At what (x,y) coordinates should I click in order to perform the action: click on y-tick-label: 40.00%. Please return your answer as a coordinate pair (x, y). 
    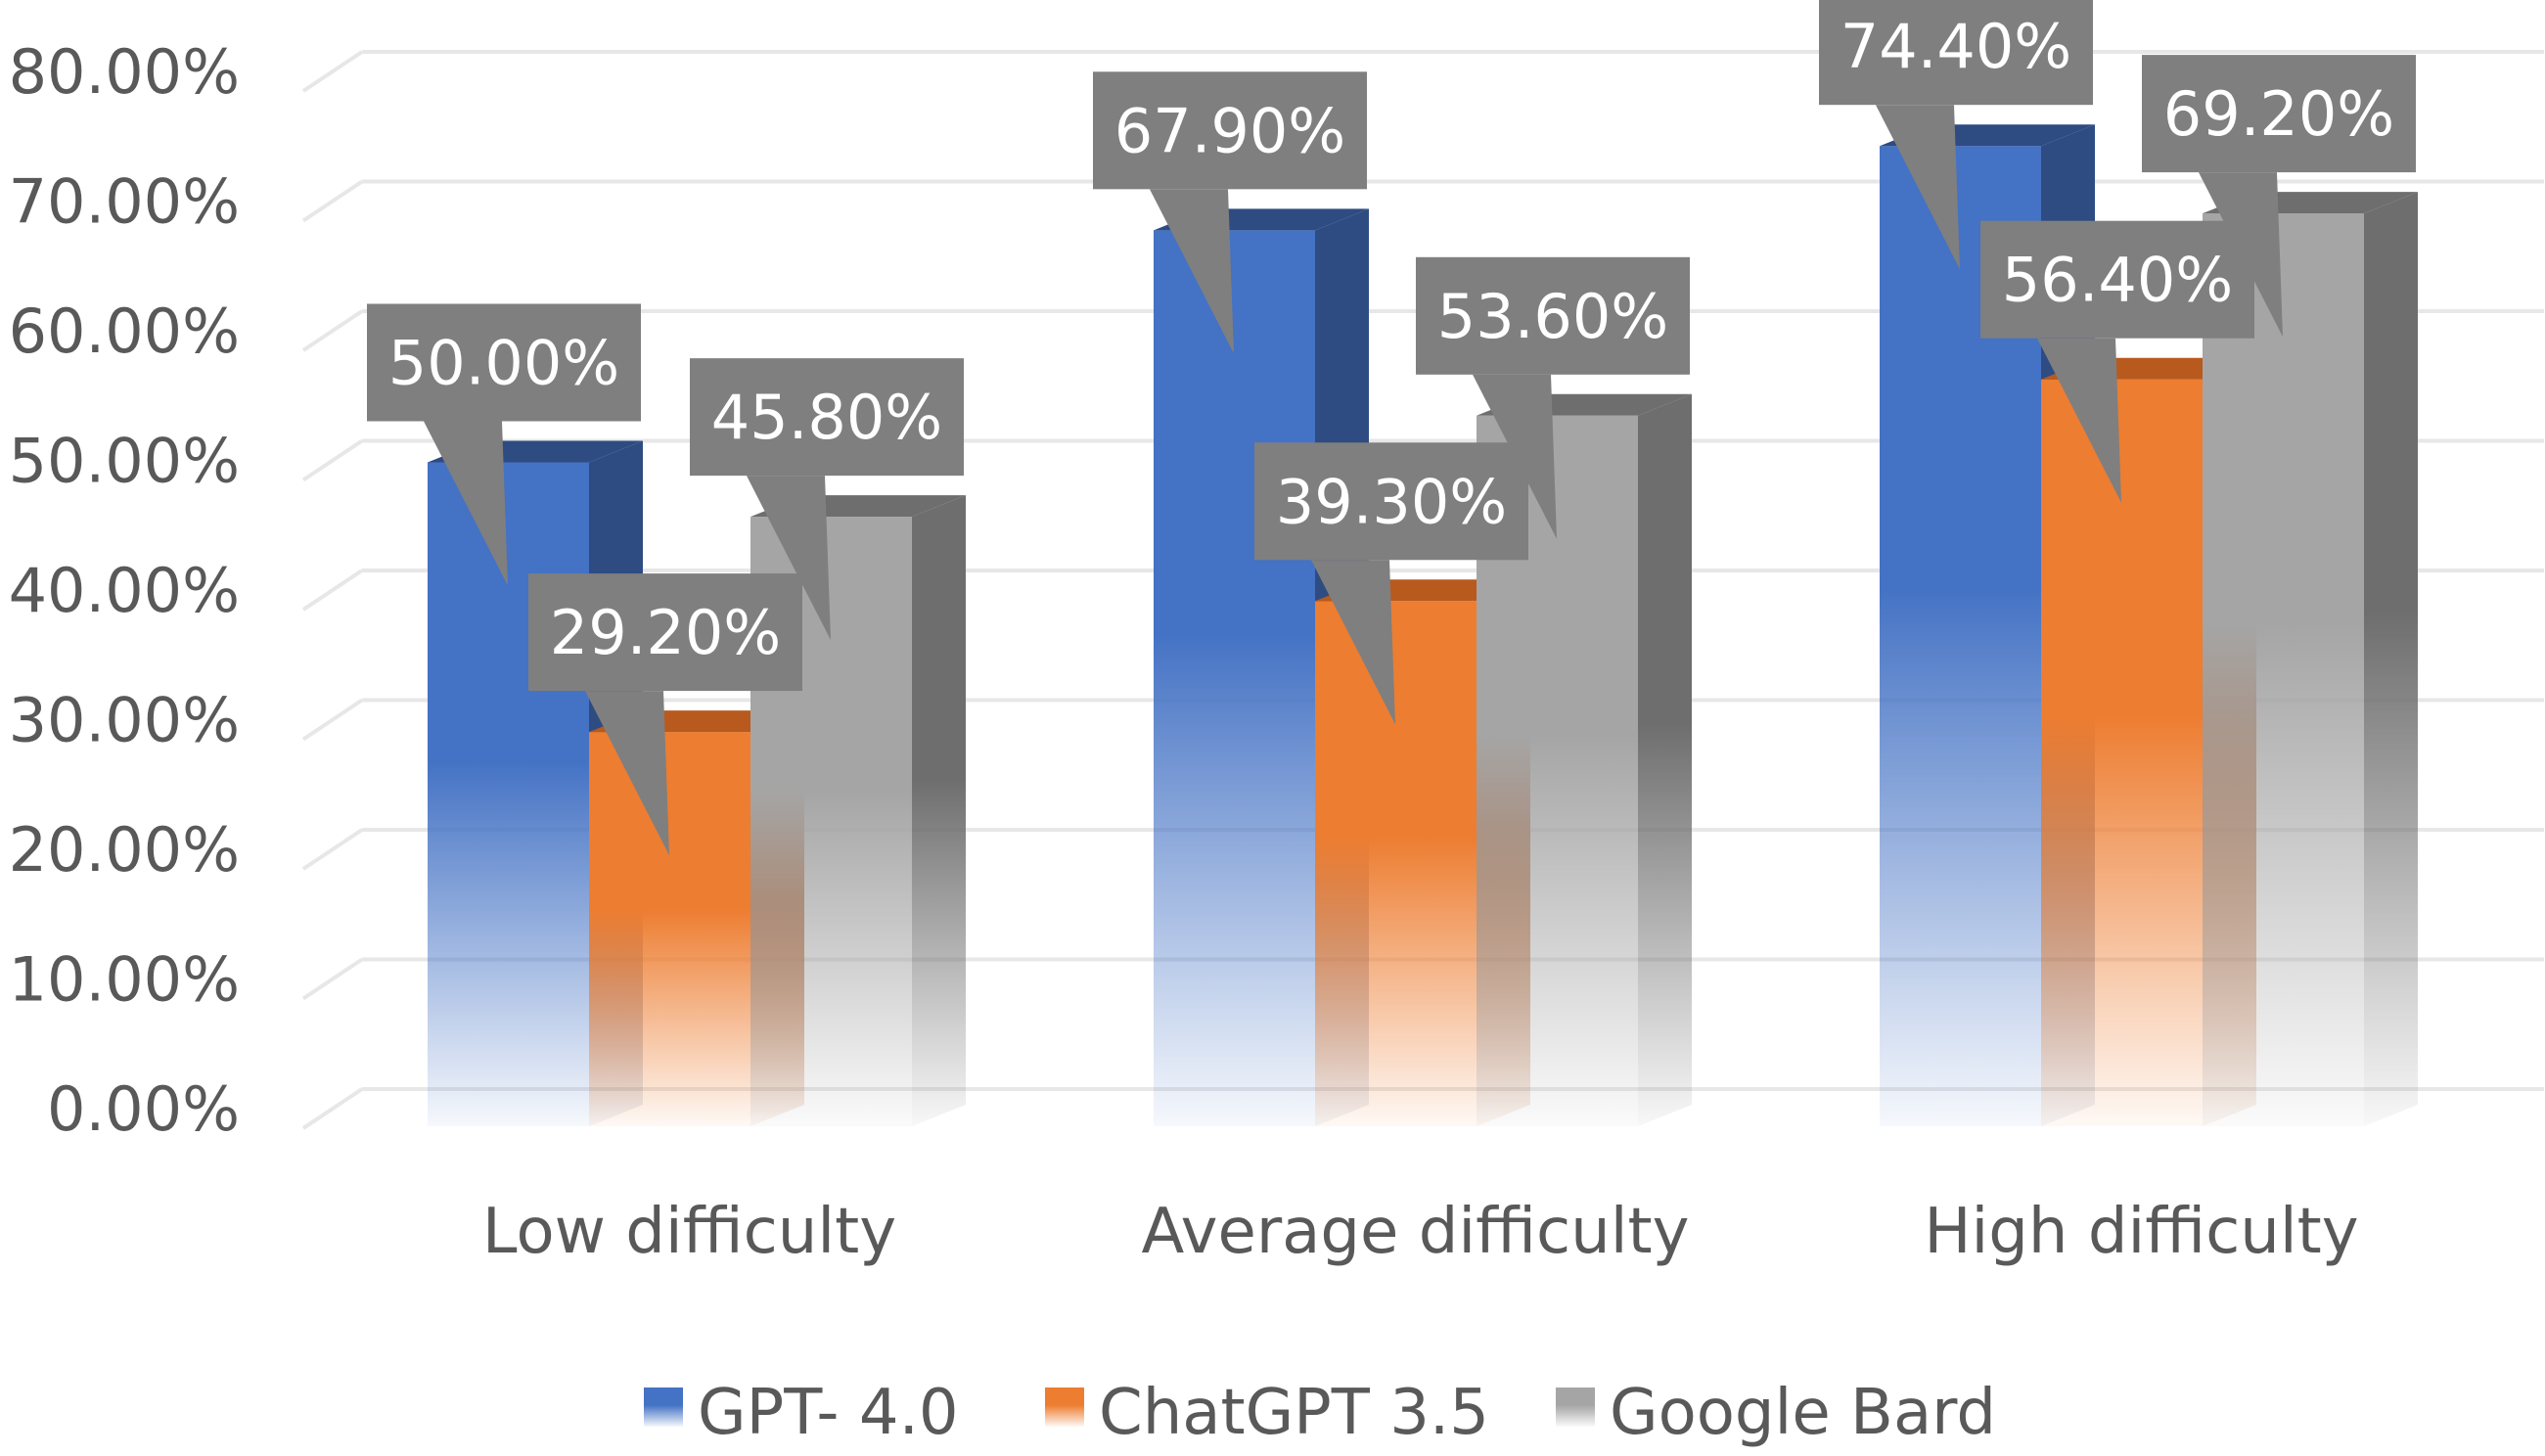
    Looking at the image, I should click on (124, 590).